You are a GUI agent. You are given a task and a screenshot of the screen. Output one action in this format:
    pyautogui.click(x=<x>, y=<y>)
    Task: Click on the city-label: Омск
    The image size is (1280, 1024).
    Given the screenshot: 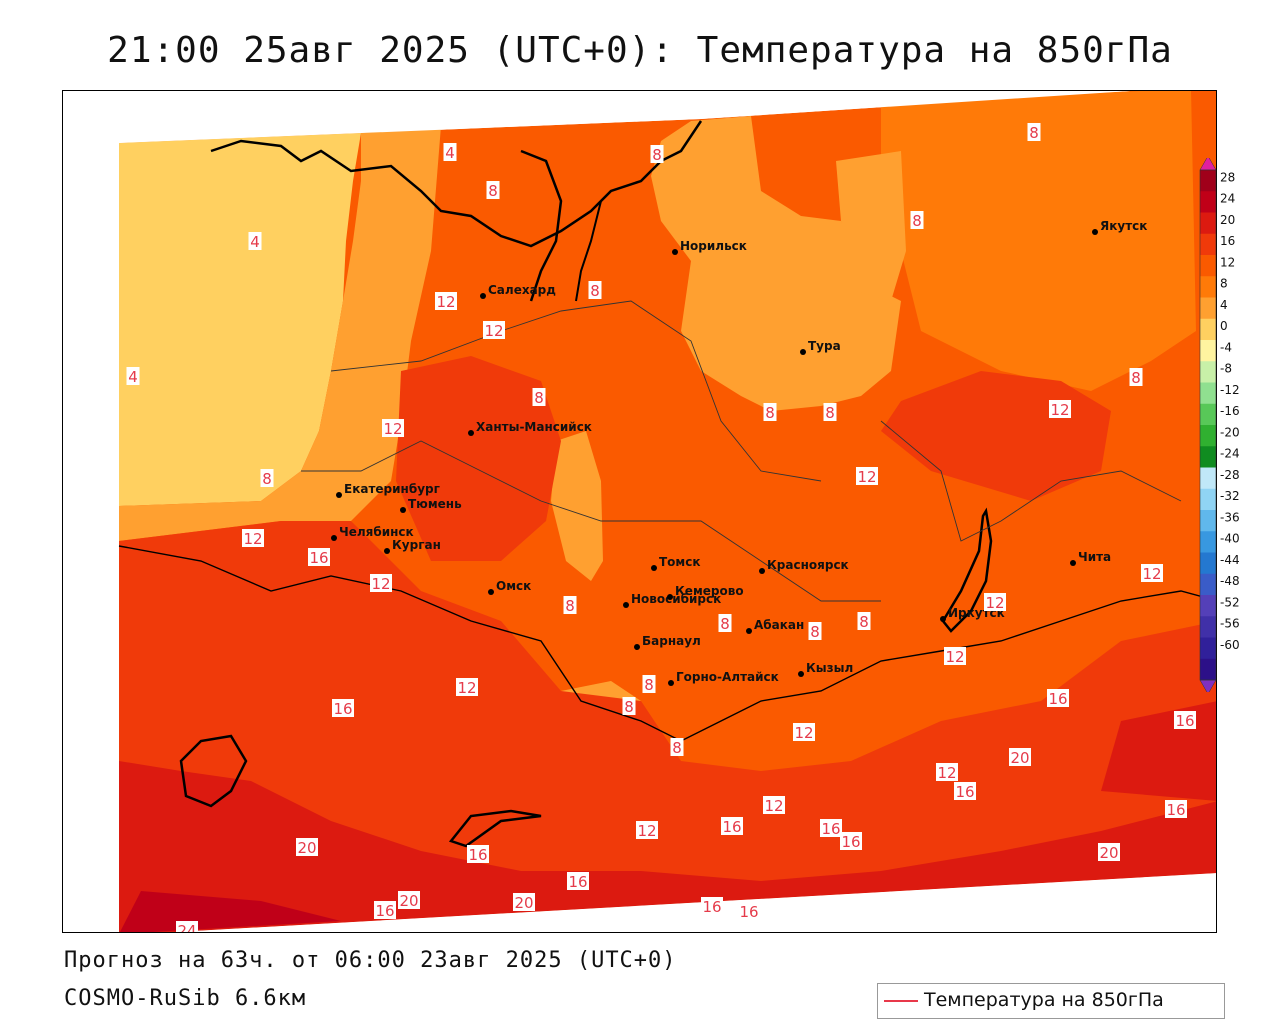 What is the action you would take?
    pyautogui.click(x=513, y=586)
    